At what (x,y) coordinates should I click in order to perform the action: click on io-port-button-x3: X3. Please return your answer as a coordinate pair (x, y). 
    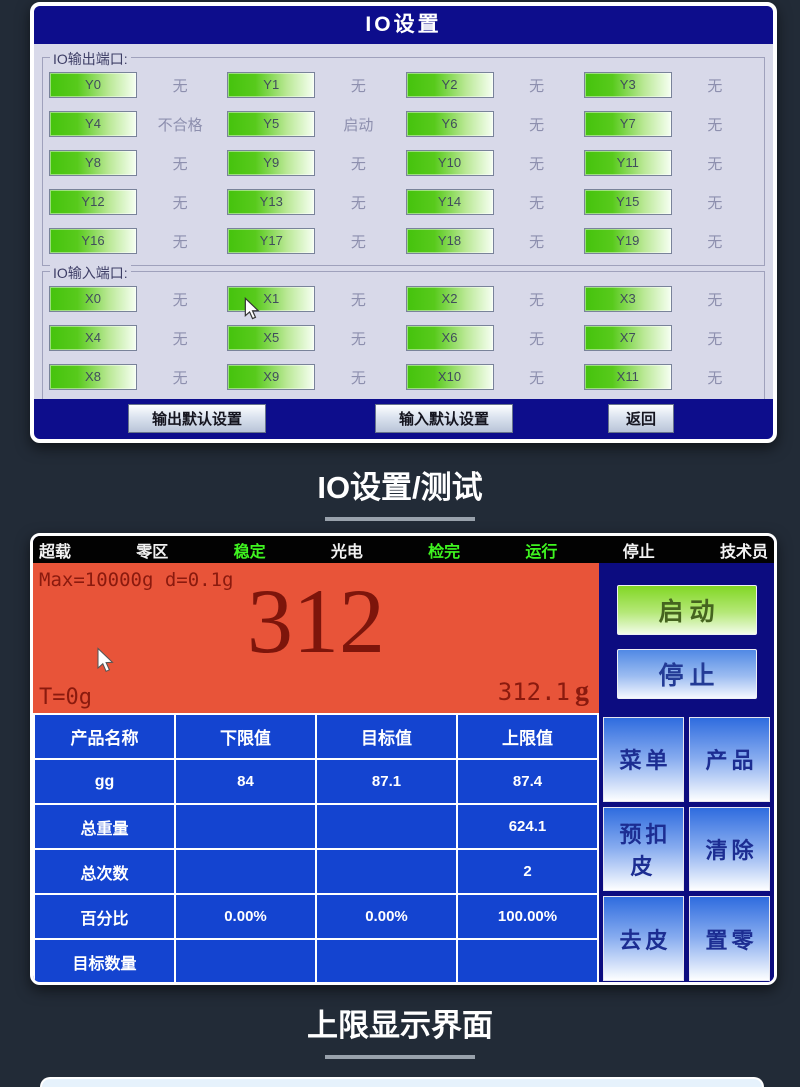
    Looking at the image, I should click on (627, 299).